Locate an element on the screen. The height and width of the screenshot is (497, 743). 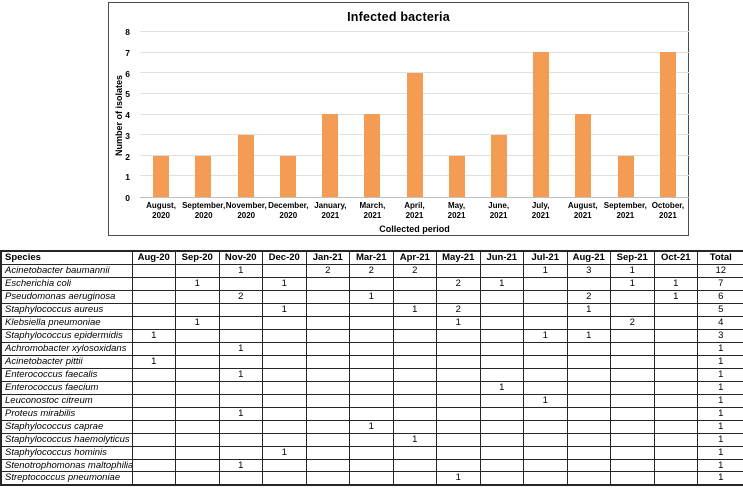
x-category-label: April, 2021 is located at coordinates (414, 211).